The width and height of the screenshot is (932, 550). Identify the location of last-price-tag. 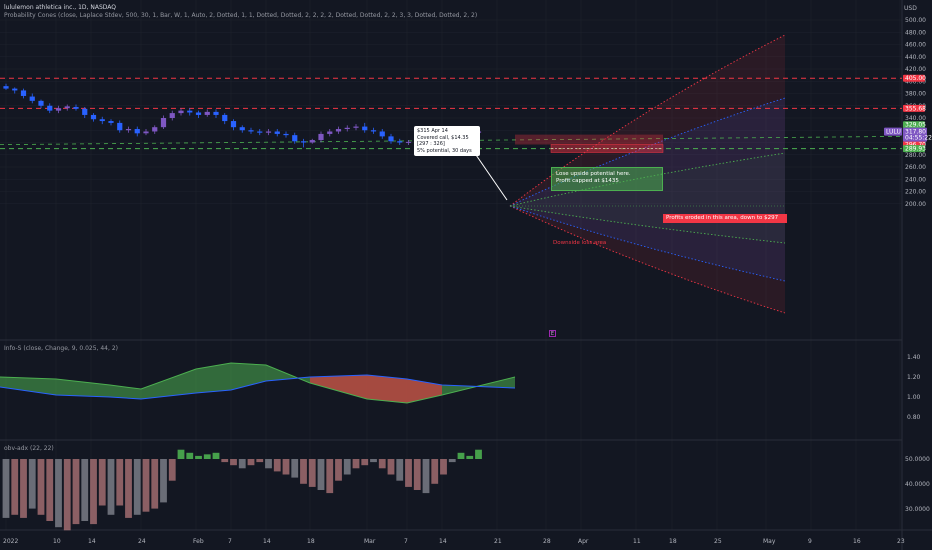
(915, 134).